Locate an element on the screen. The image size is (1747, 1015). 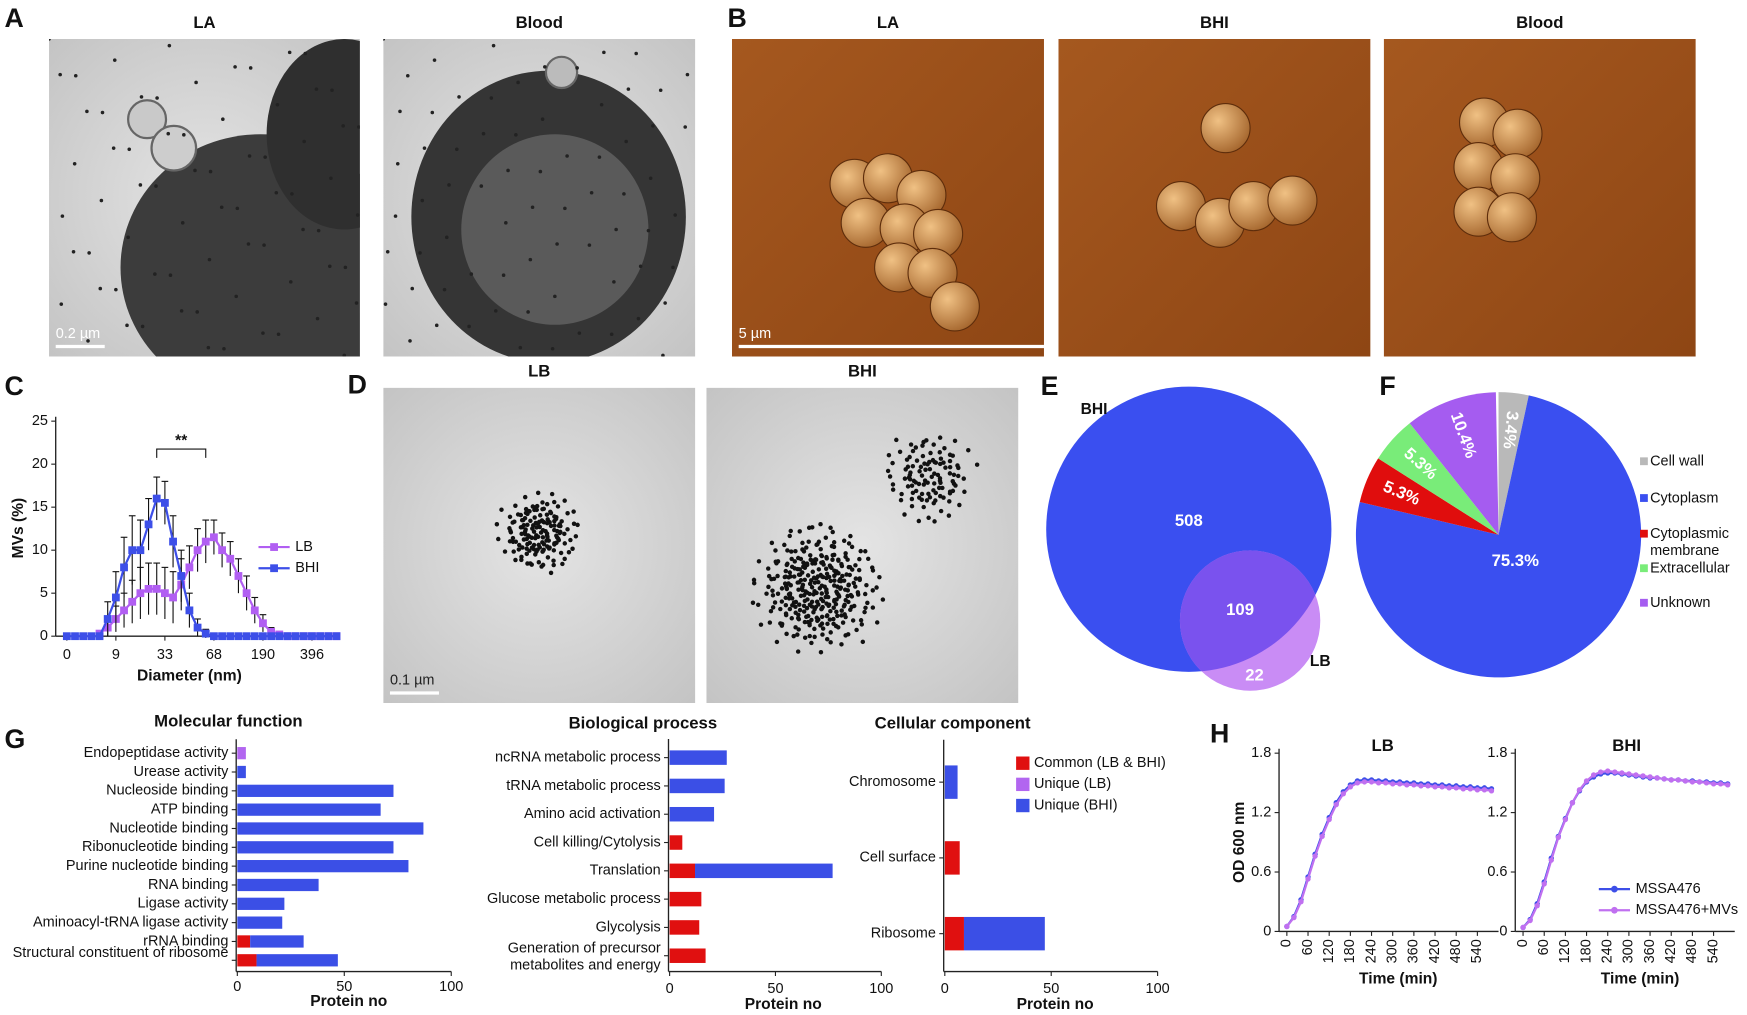
vesicle is located at coordinates (174, 148).